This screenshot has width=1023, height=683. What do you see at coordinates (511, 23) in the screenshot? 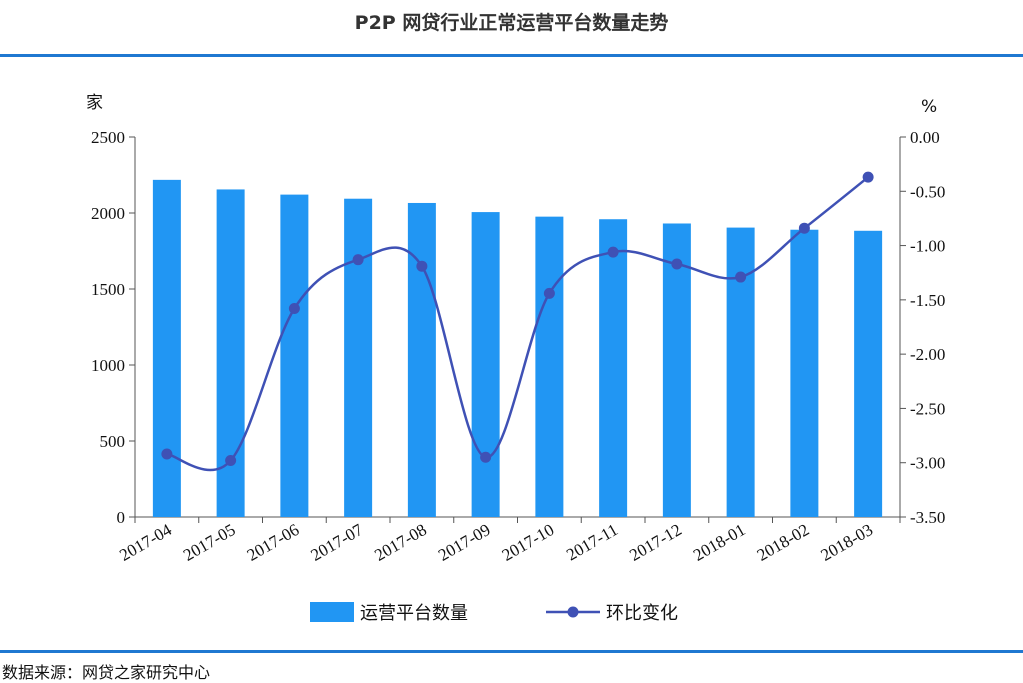
I see `chart-title: P2P 网贷行业正常运营平台数量走势` at bounding box center [511, 23].